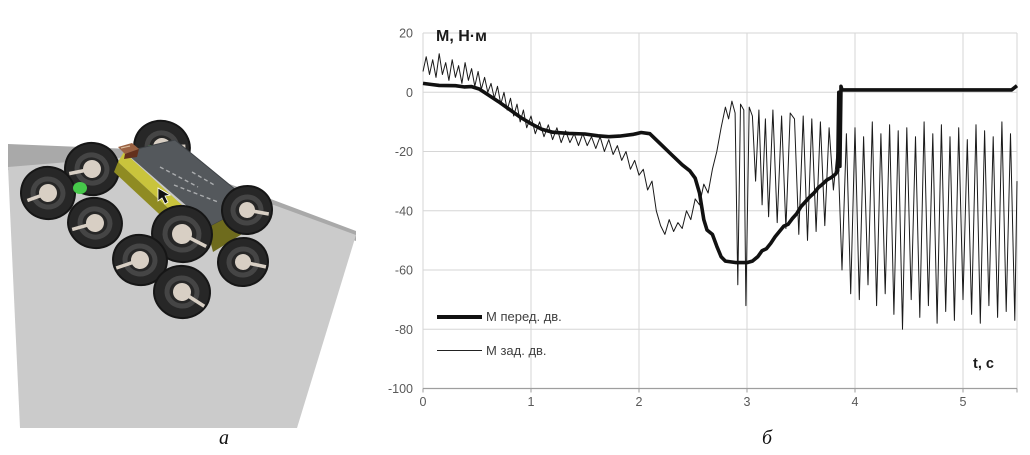 The height and width of the screenshot is (455, 1030). Describe the element at coordinates (404, 211) in the screenshot. I see `y-tick-label: -40` at that location.